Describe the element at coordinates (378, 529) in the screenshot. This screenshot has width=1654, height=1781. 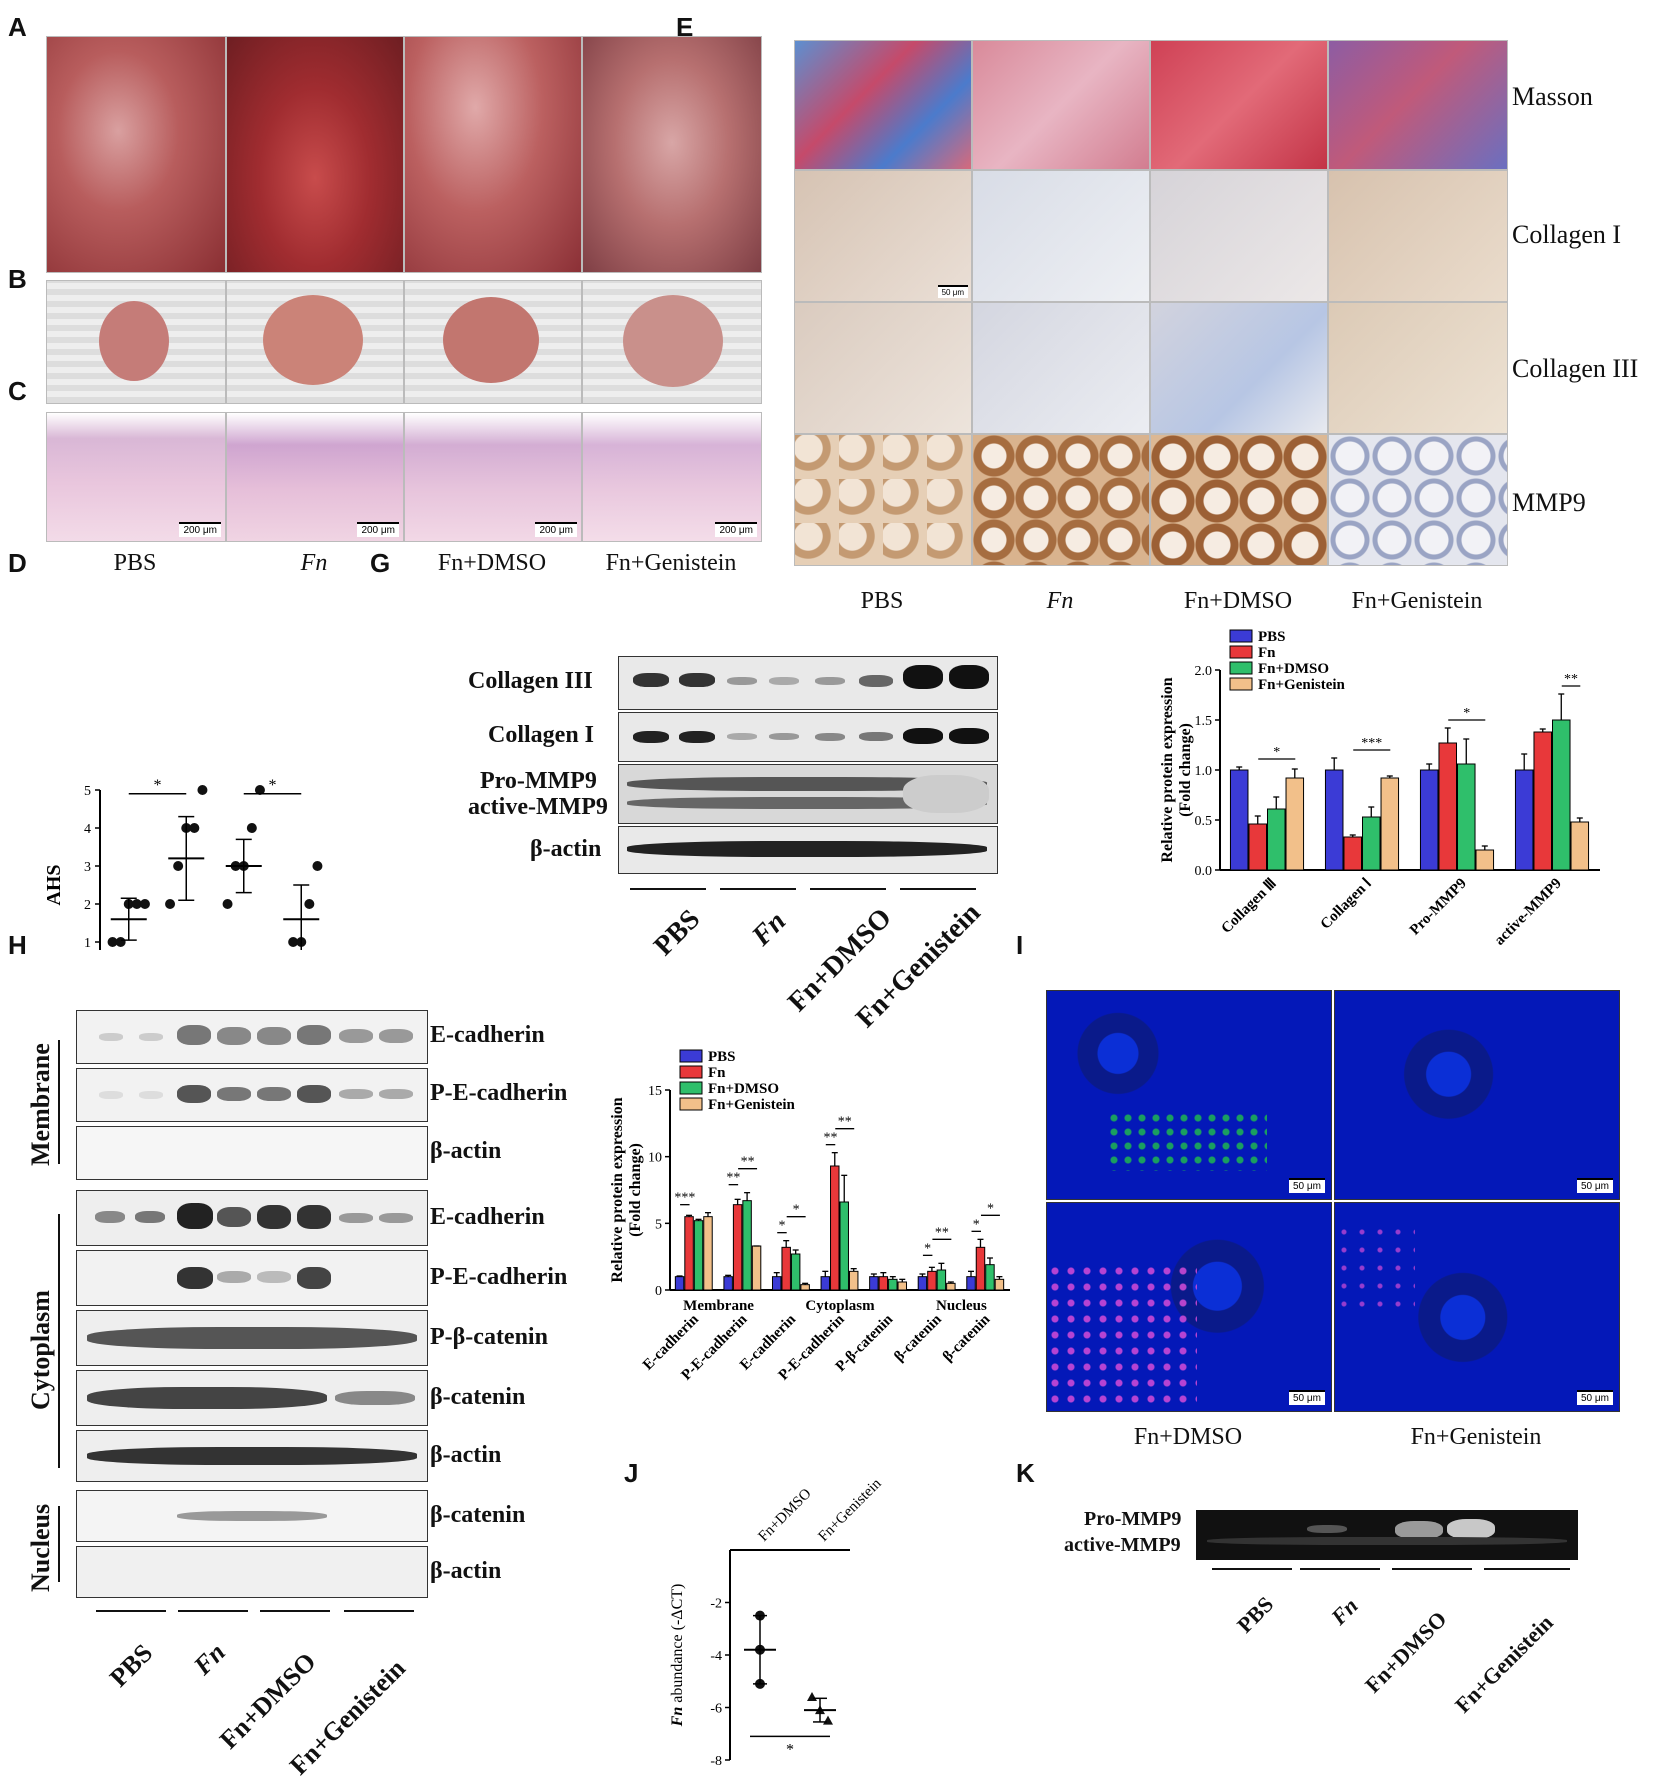
I see `scale-bar-c2: 200 μm` at that location.